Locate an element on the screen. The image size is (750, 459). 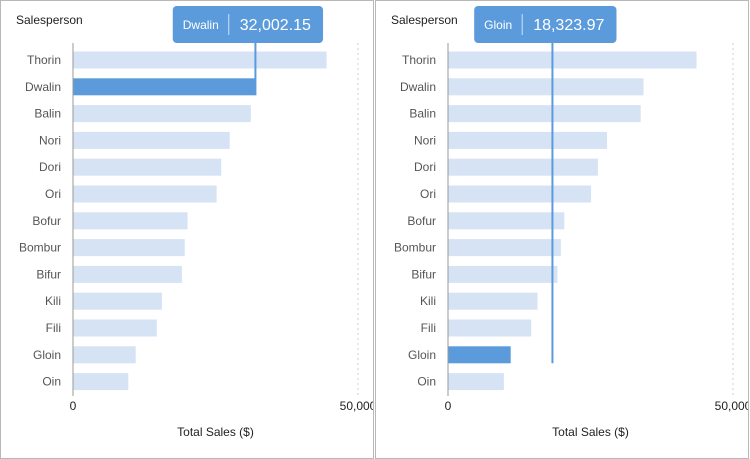
tooltip: Gloin 18,323.97 is located at coordinates (545, 24).